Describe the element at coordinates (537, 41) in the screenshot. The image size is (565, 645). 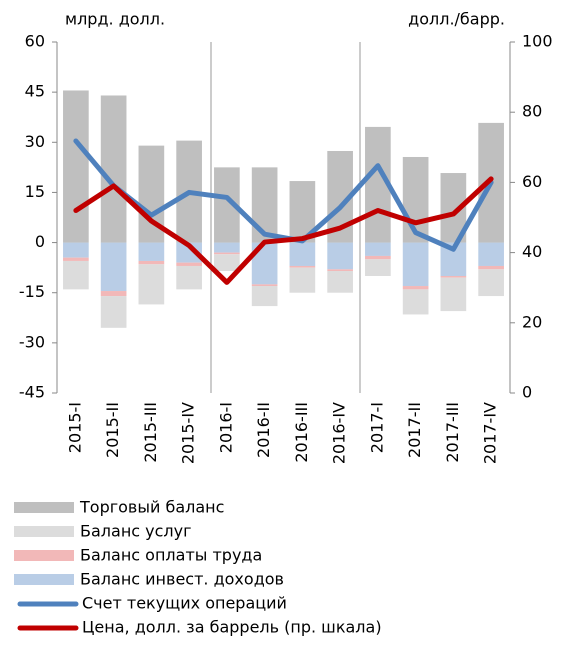
I see `y2-tick-label: 100` at that location.